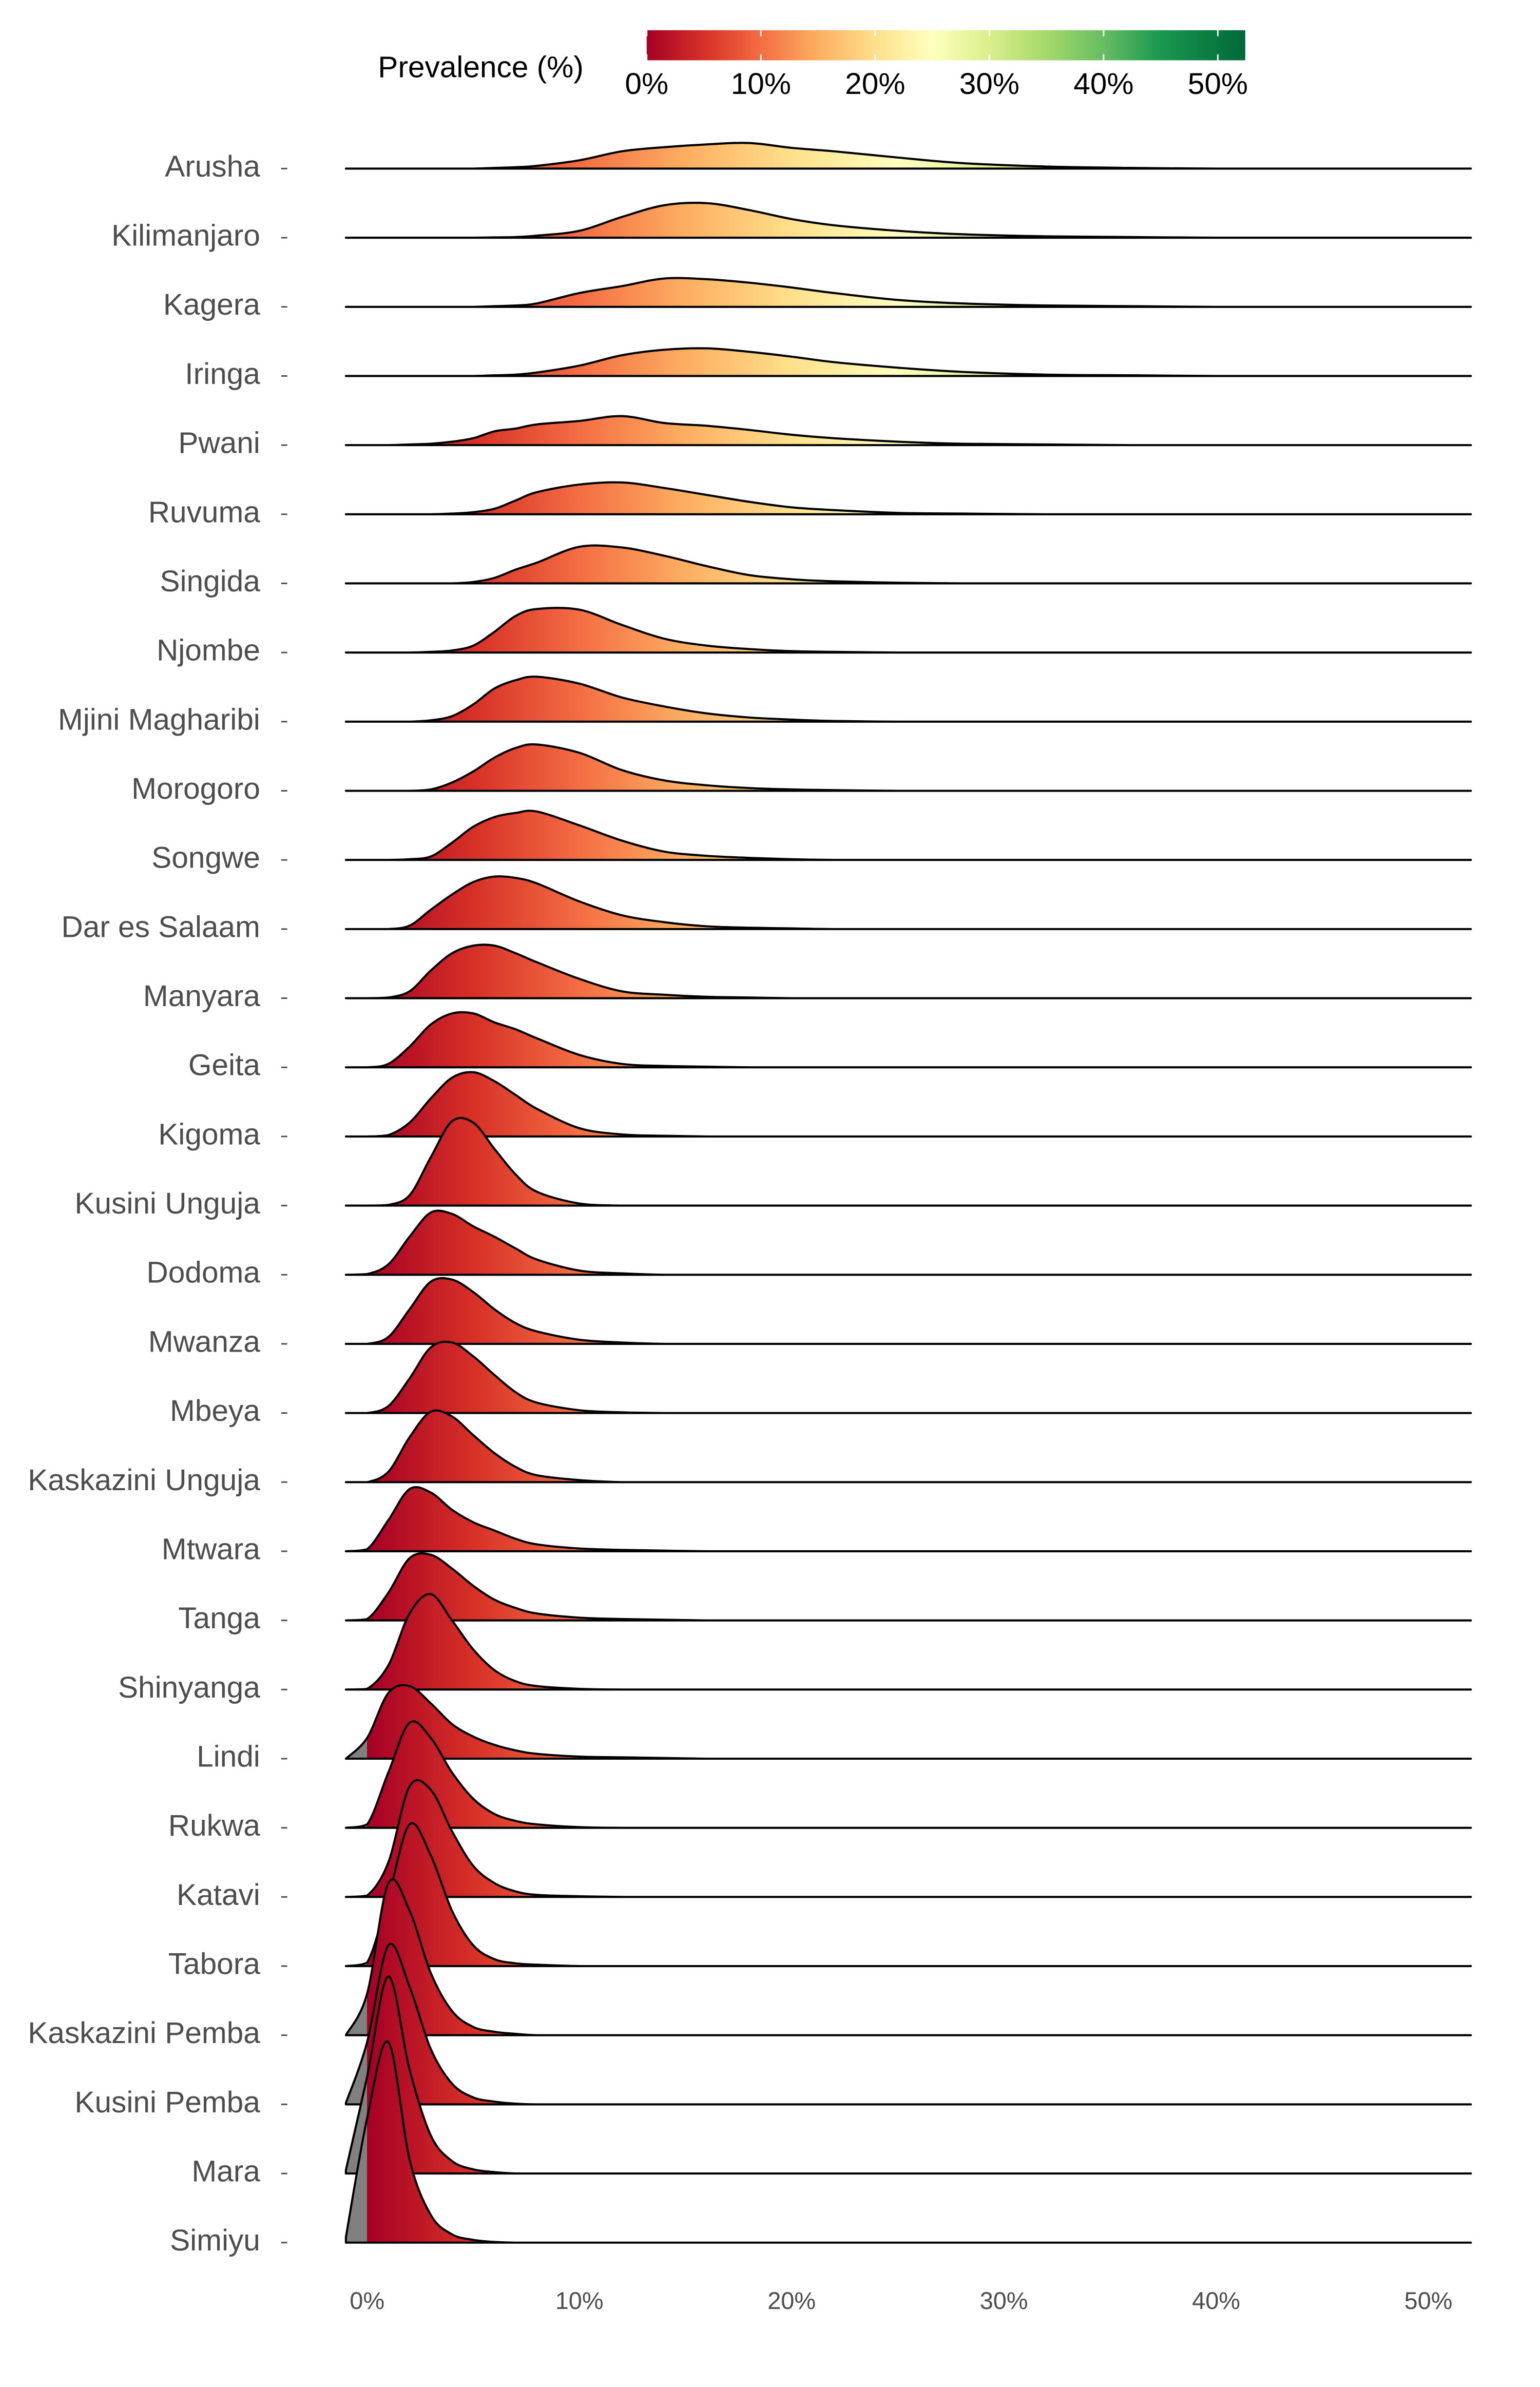 The width and height of the screenshot is (1540, 2387). I want to click on y-tick-label: Manyara, so click(201, 996).